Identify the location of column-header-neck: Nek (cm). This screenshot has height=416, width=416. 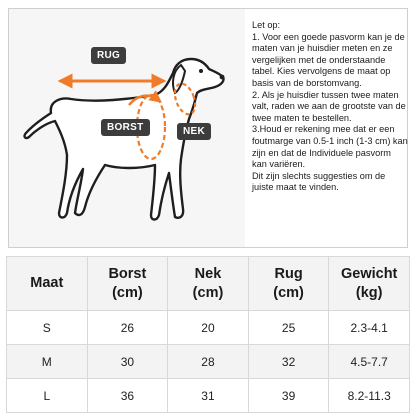
(208, 283).